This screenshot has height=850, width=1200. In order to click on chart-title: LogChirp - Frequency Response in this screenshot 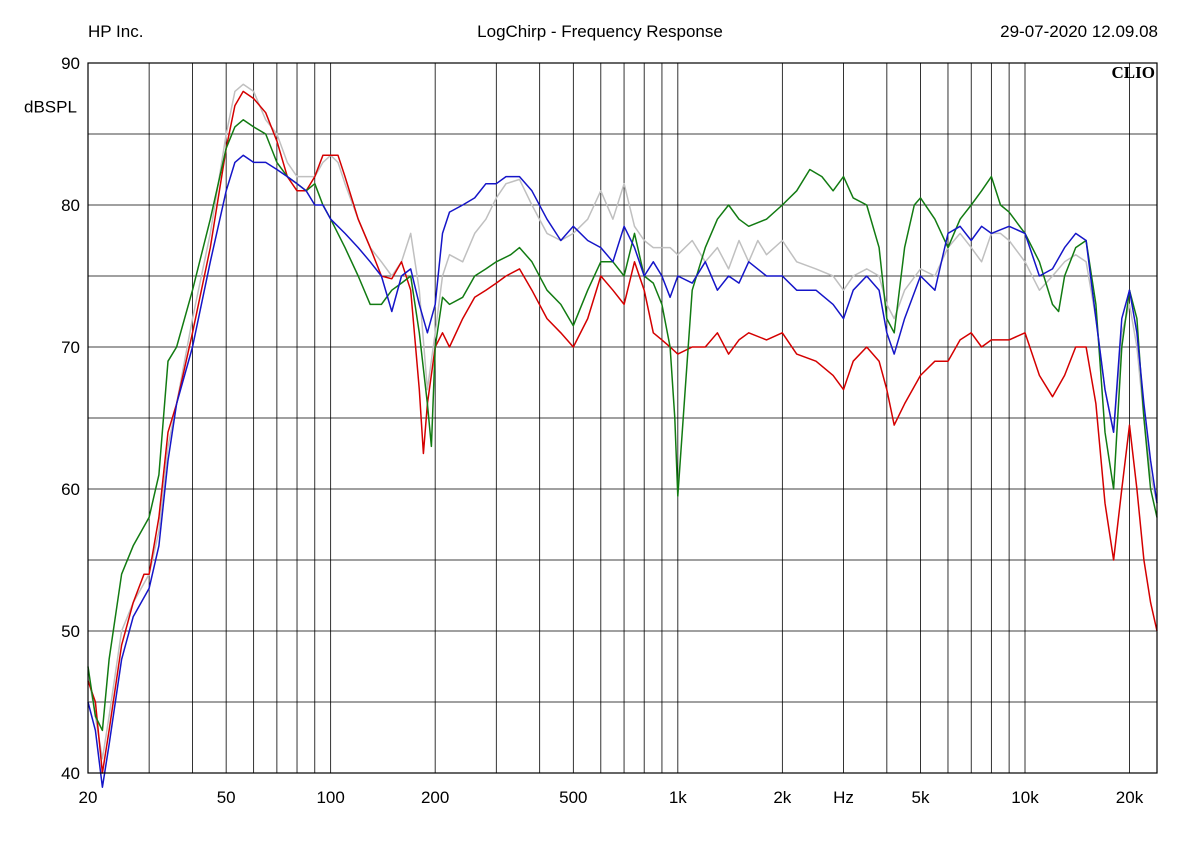, I will do `click(600, 31)`.